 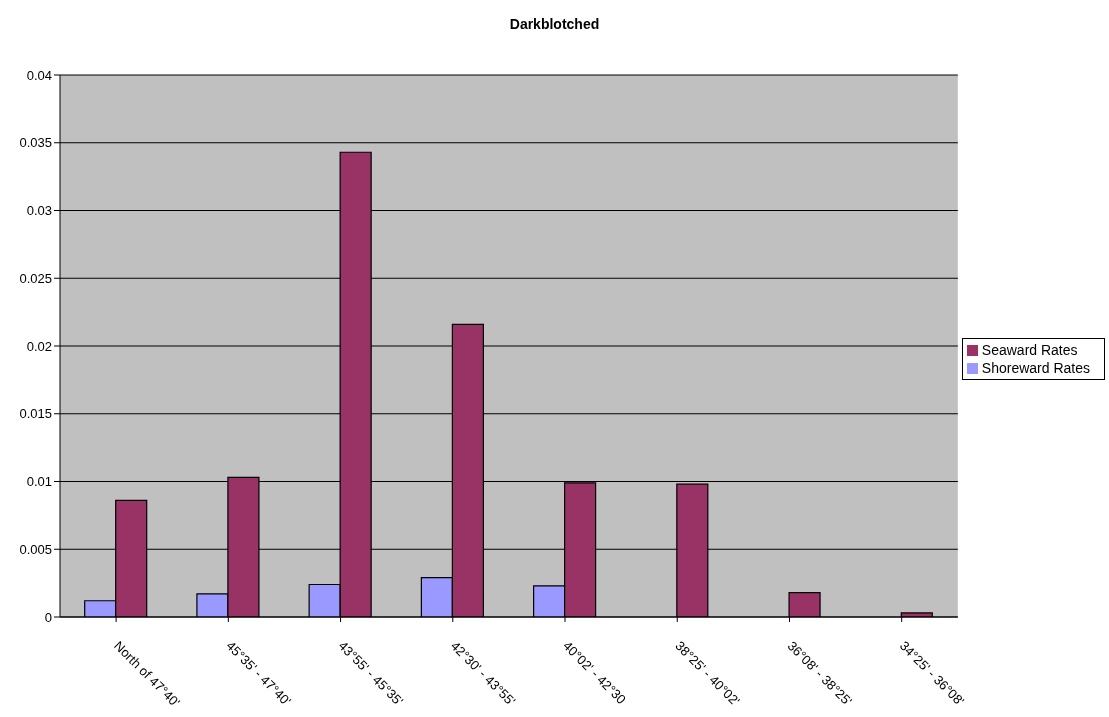 What do you see at coordinates (48, 617) in the screenshot?
I see `y-tick-label: 0` at bounding box center [48, 617].